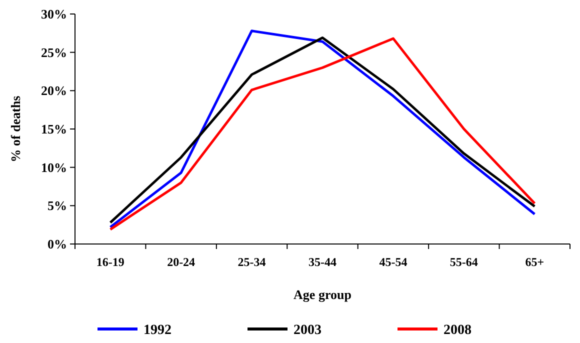 Image resolution: width=580 pixels, height=343 pixels. I want to click on y-tick-label: 5%, so click(57, 206).